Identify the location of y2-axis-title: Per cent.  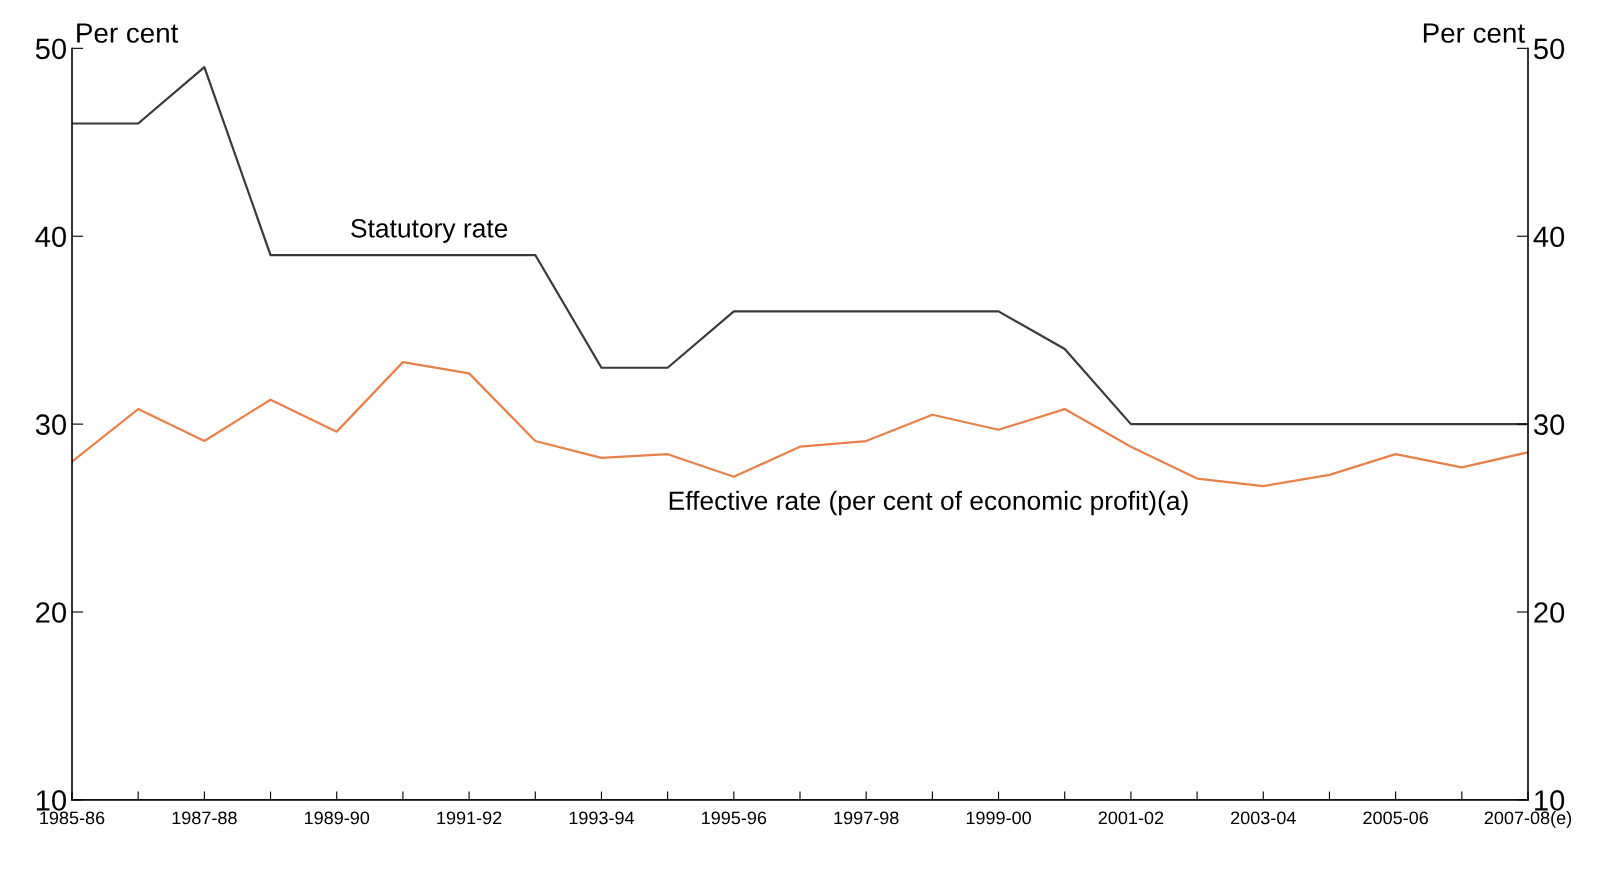
(1474, 33).